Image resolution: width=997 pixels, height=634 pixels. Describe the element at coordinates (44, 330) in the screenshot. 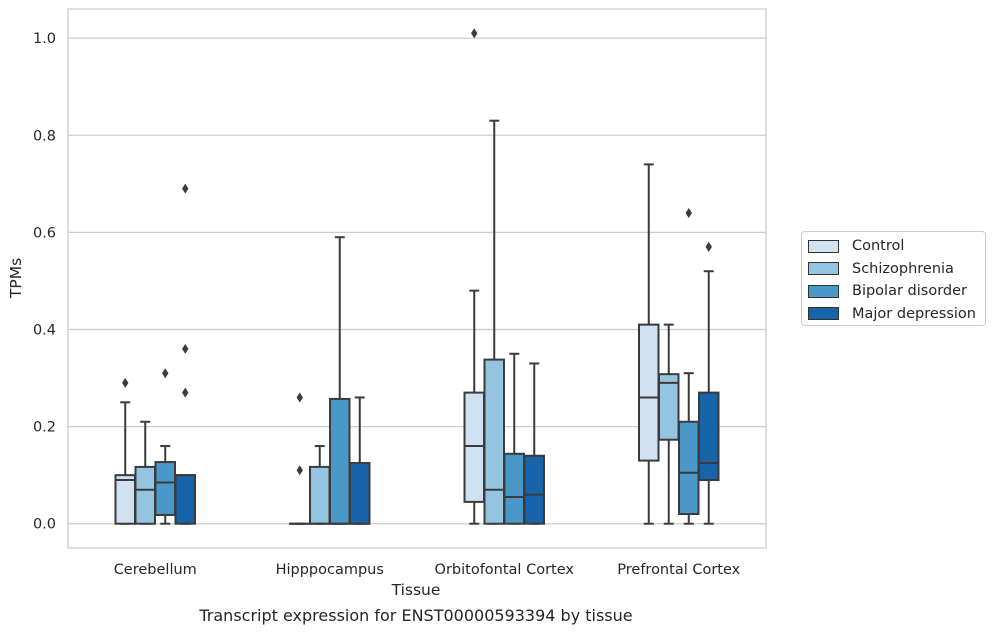

I see `y-tick-label: 0.4` at that location.